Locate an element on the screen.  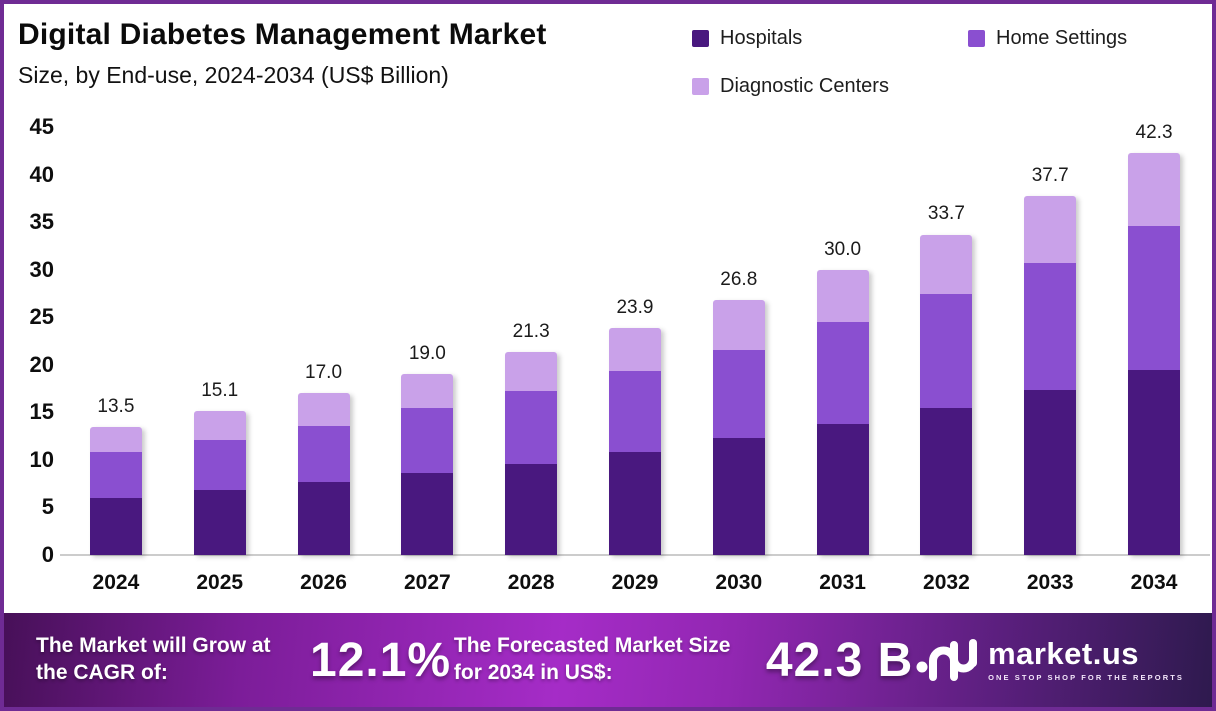
stacked-bar-2029 is located at coordinates (634, 441).